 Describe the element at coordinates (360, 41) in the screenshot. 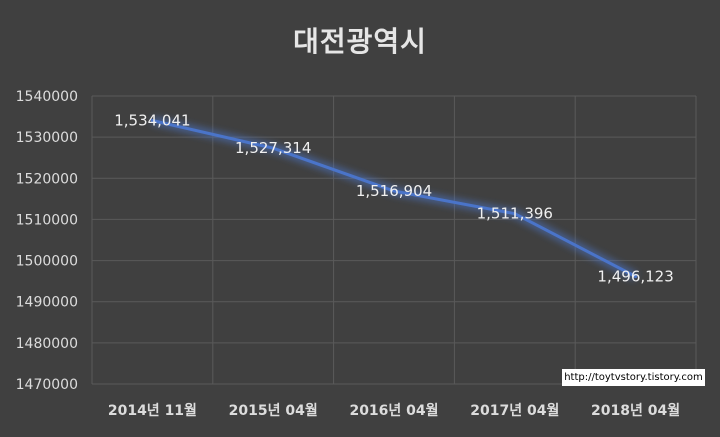

I see `chart-title: 대전광역시` at that location.